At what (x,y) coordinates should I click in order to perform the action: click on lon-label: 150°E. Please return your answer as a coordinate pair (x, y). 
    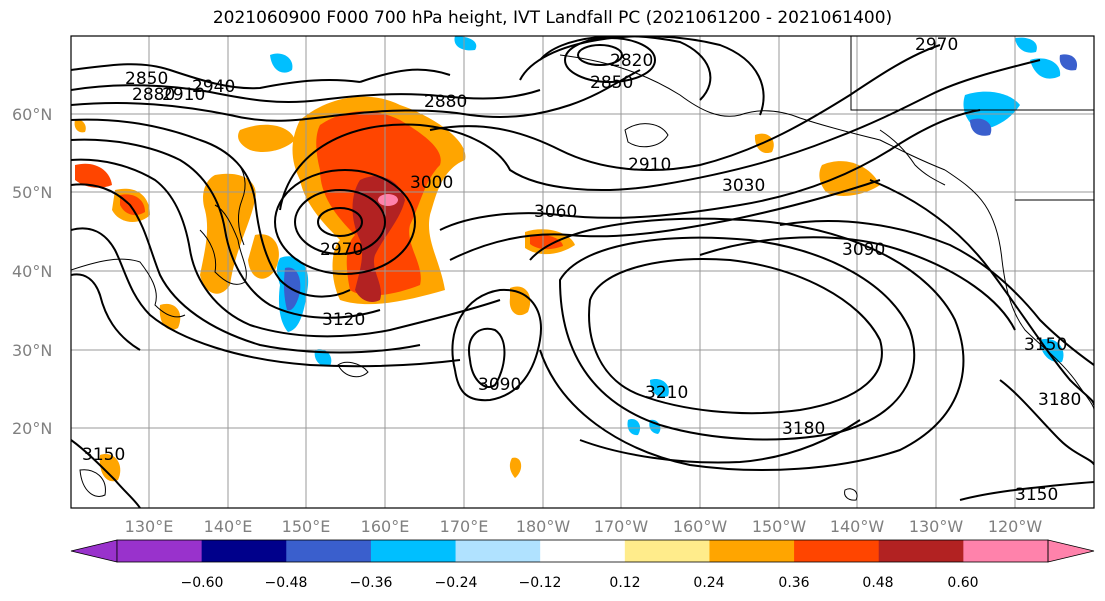
    Looking at the image, I should click on (306, 526).